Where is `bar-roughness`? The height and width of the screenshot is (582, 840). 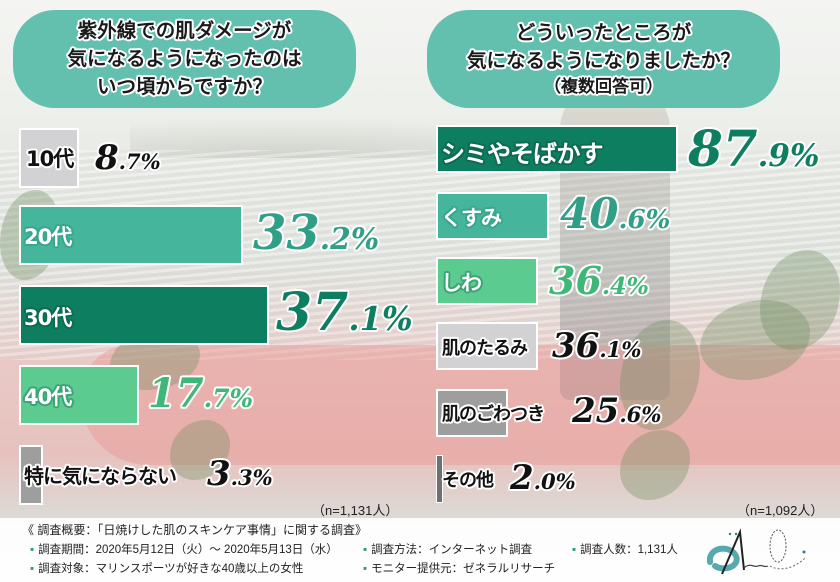
bar-roughness is located at coordinates (472, 413).